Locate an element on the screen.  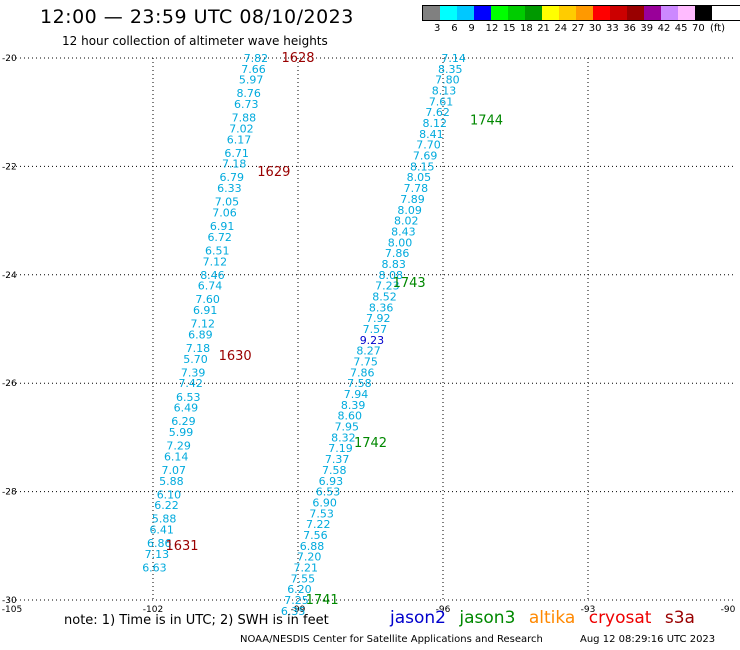
wave-height-value: 7.88 is located at coordinates (244, 118).